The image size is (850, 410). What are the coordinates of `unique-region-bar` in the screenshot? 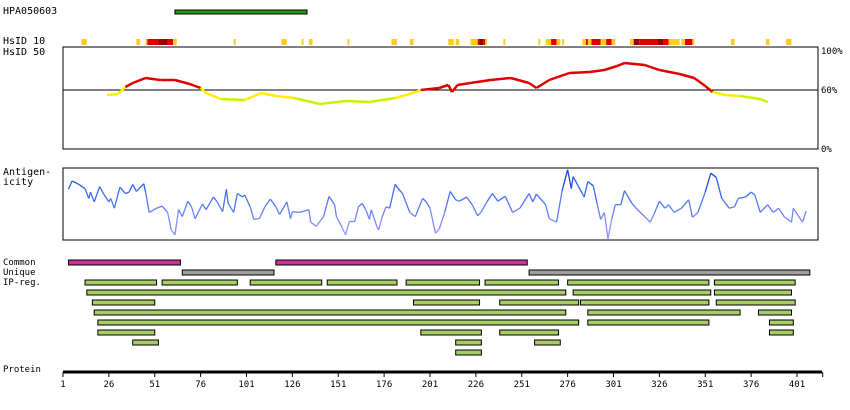 It's located at (669, 272).